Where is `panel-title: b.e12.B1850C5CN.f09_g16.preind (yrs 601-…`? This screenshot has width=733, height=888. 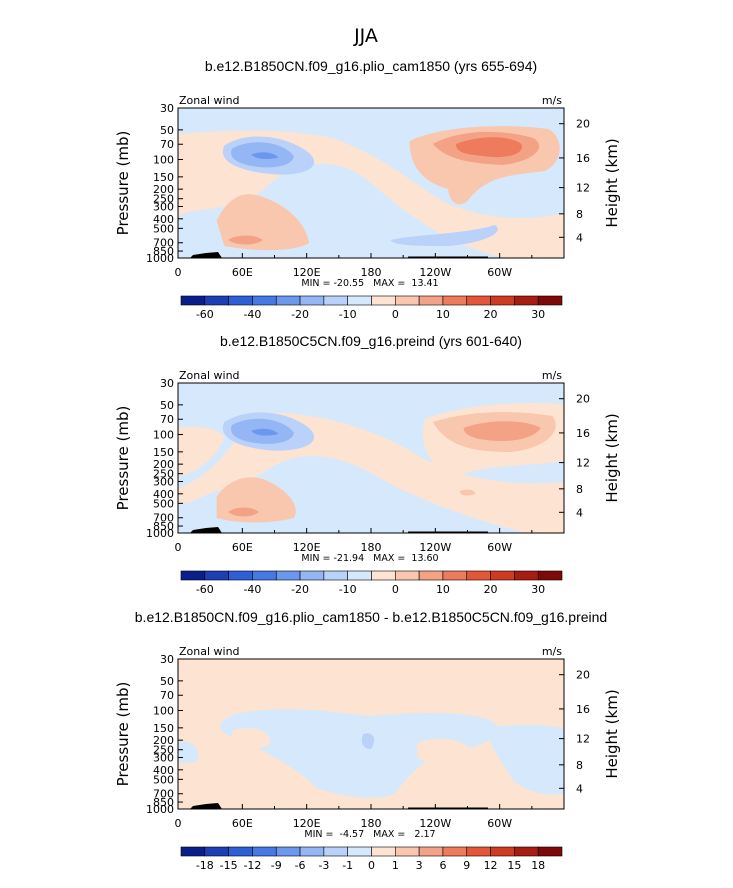
panel-title: b.e12.B1850C5CN.f09_g16.preind (yrs 601-… is located at coordinates (371, 341).